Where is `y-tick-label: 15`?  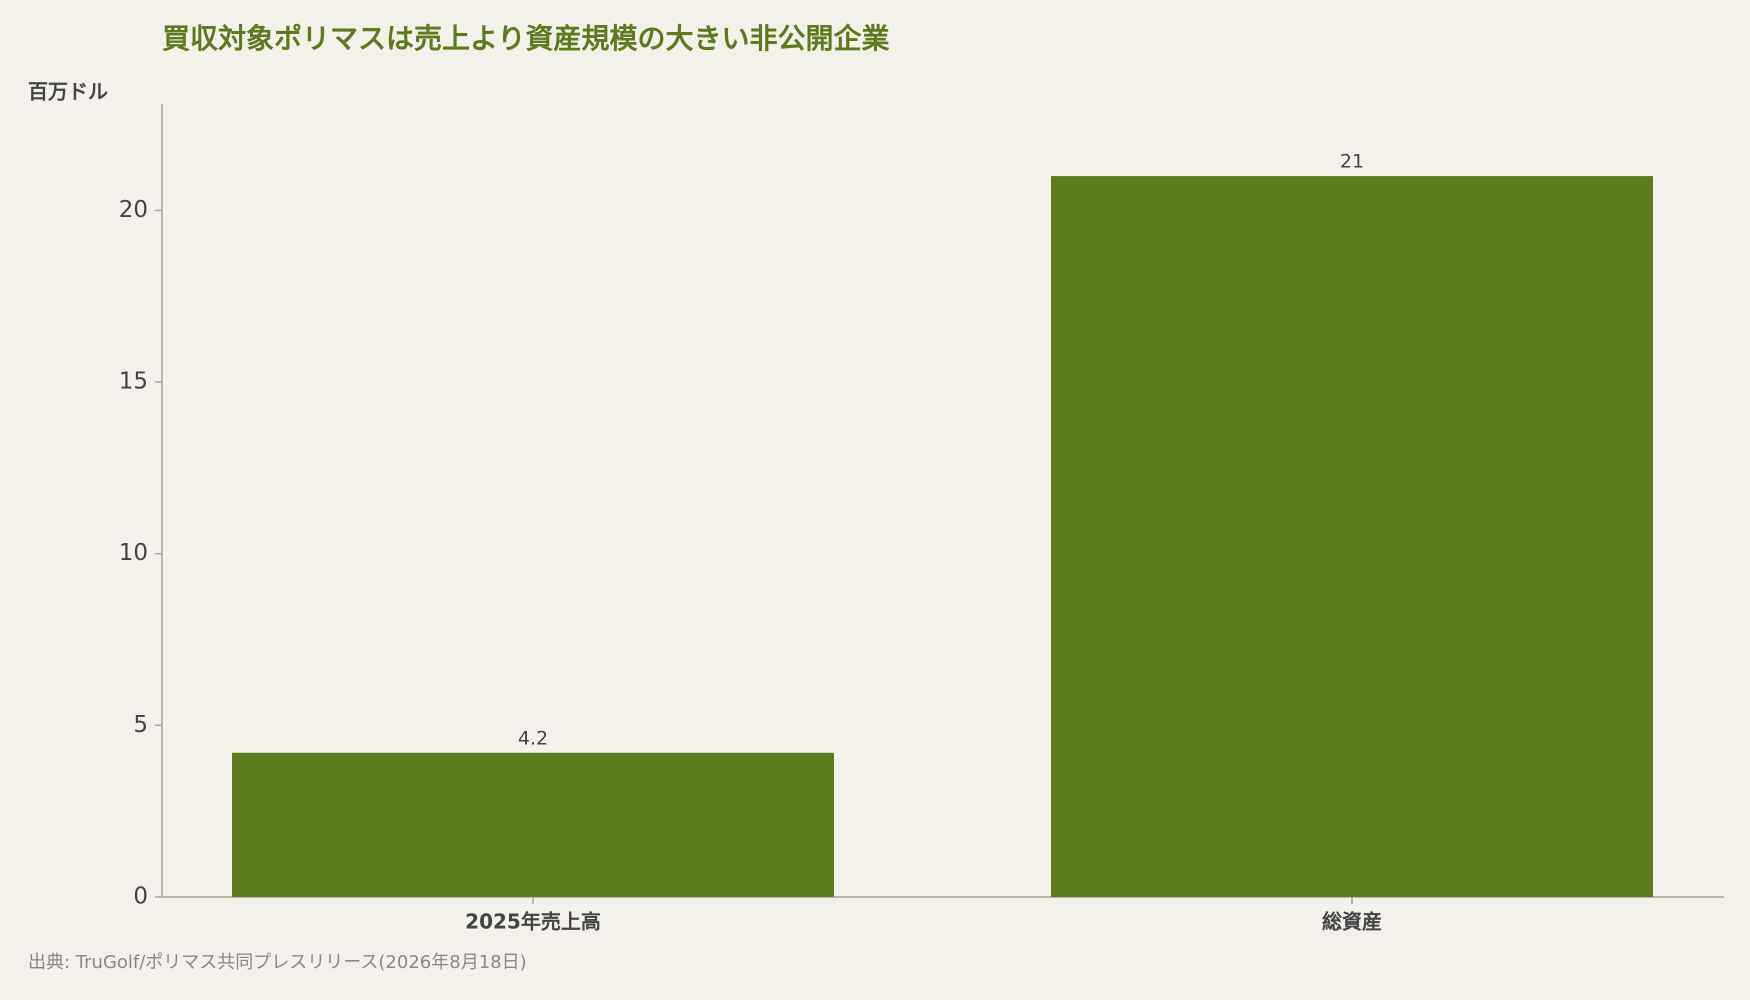 y-tick-label: 15 is located at coordinates (133, 382).